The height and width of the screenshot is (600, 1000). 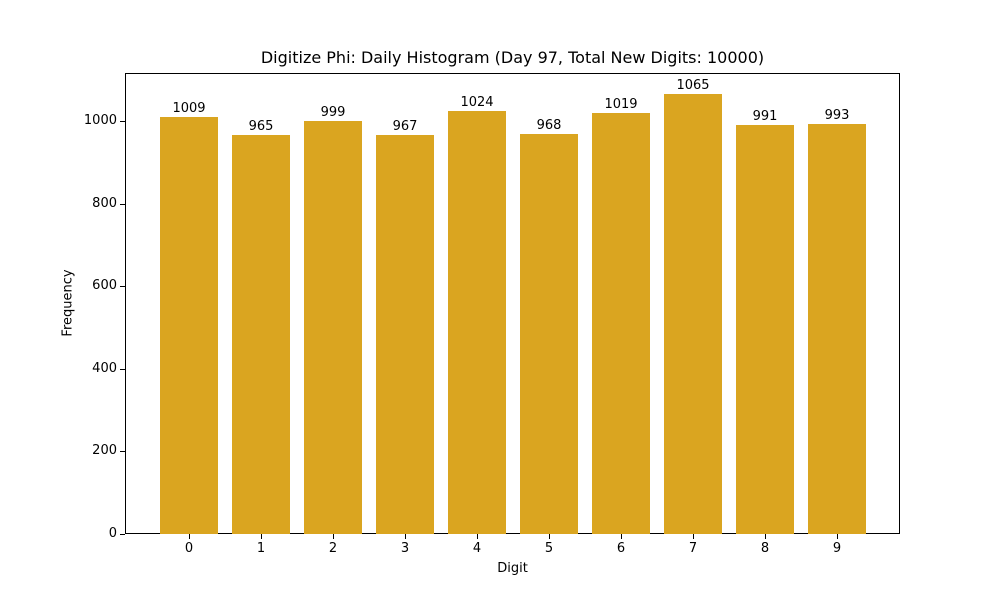 I want to click on y-tick-label: 400, so click(x=104, y=368).